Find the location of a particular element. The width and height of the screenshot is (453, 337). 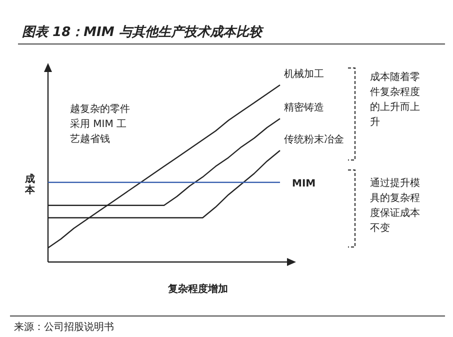

y-axis-title: 成本 is located at coordinates (30, 184).